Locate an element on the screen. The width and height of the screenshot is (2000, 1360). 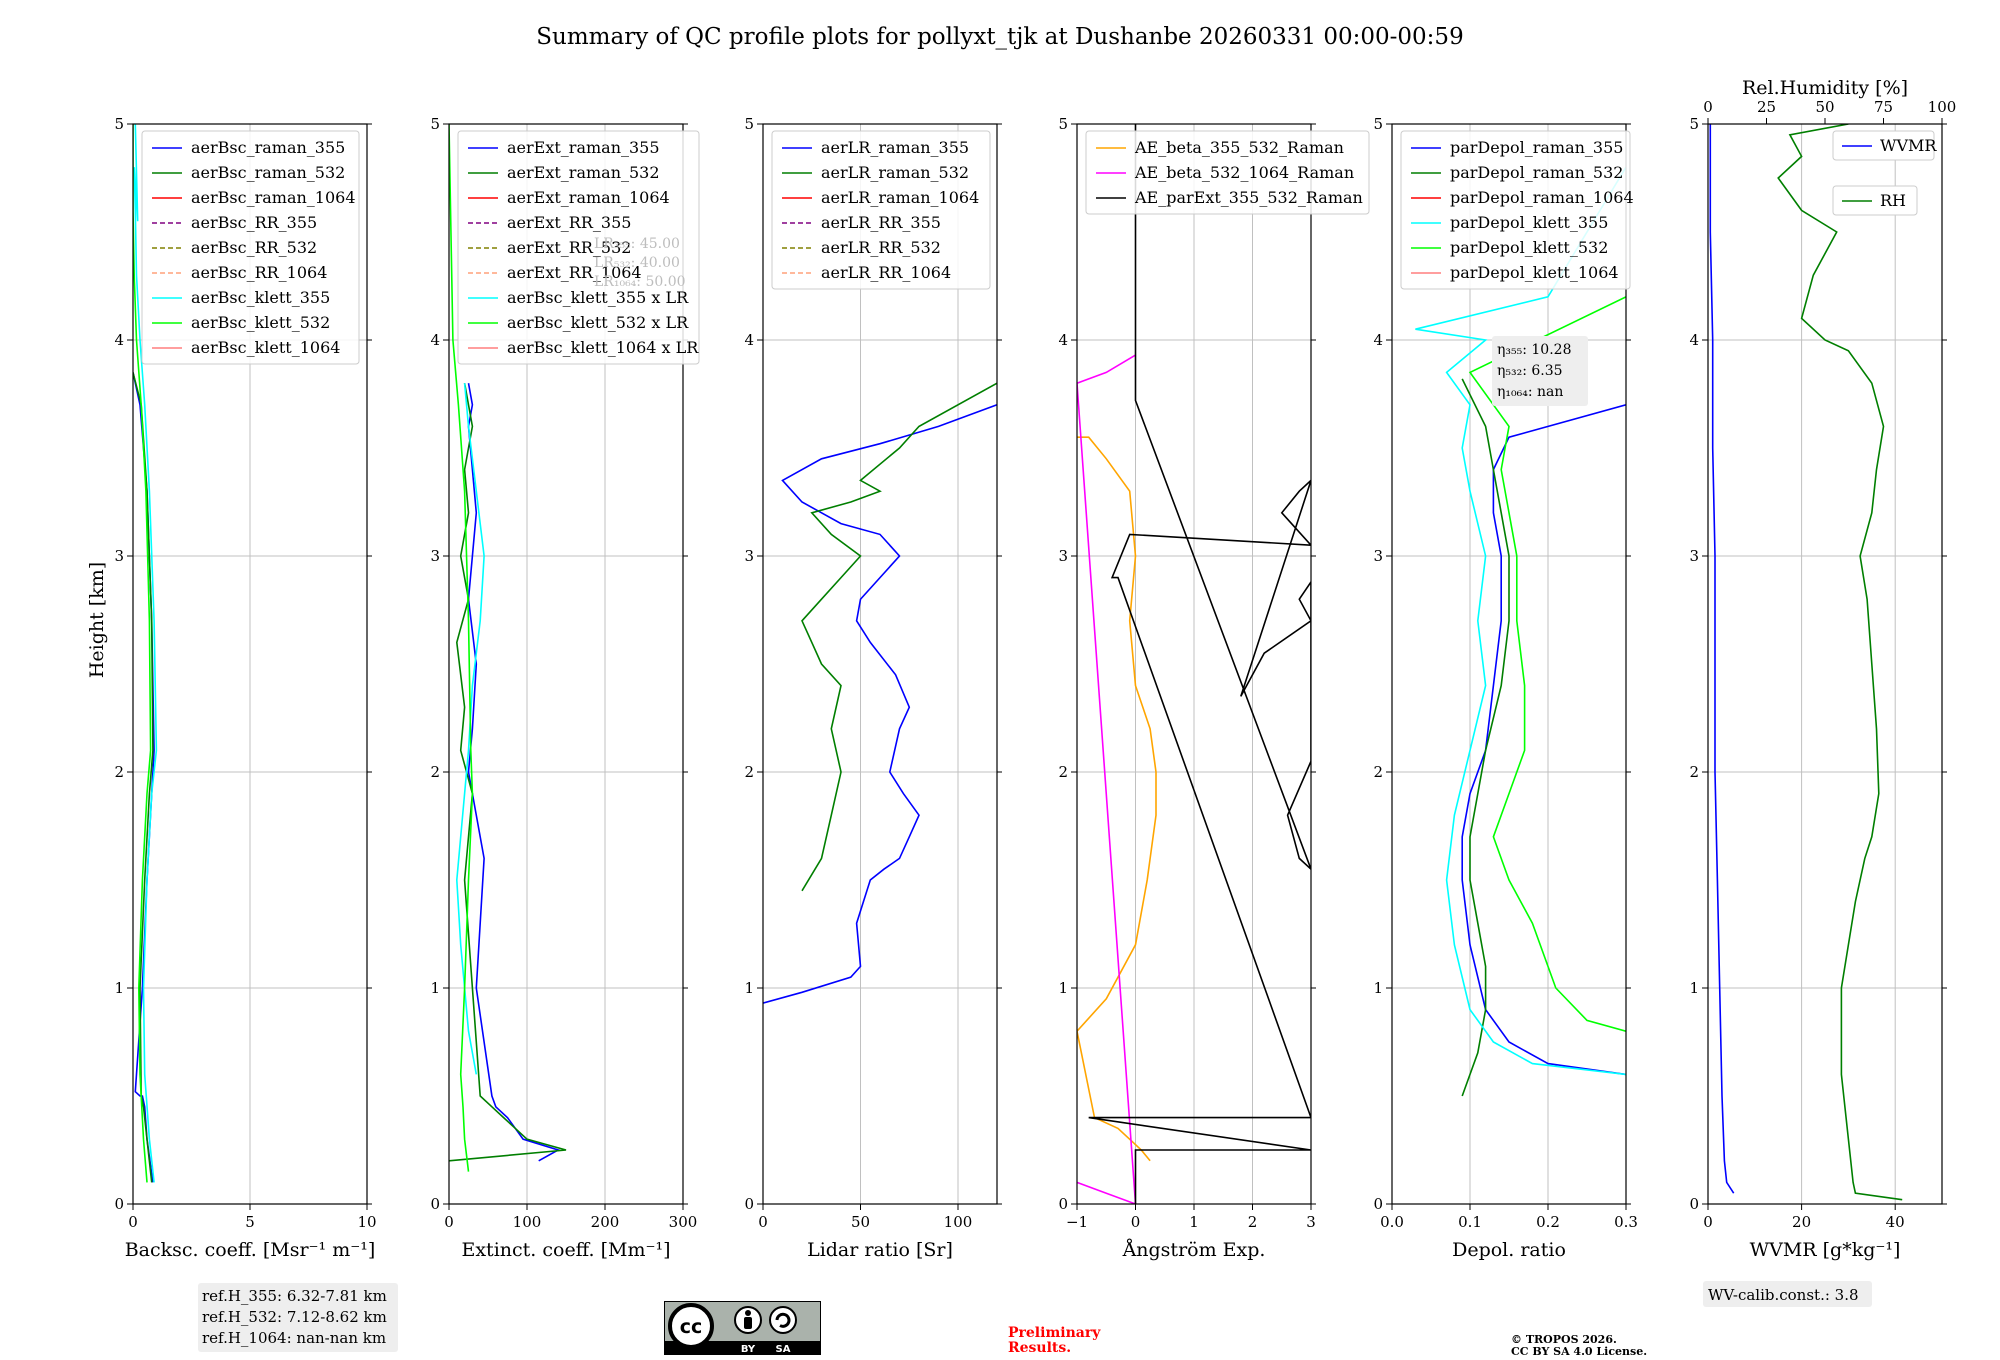
series-ae is located at coordinates (1194, 664).